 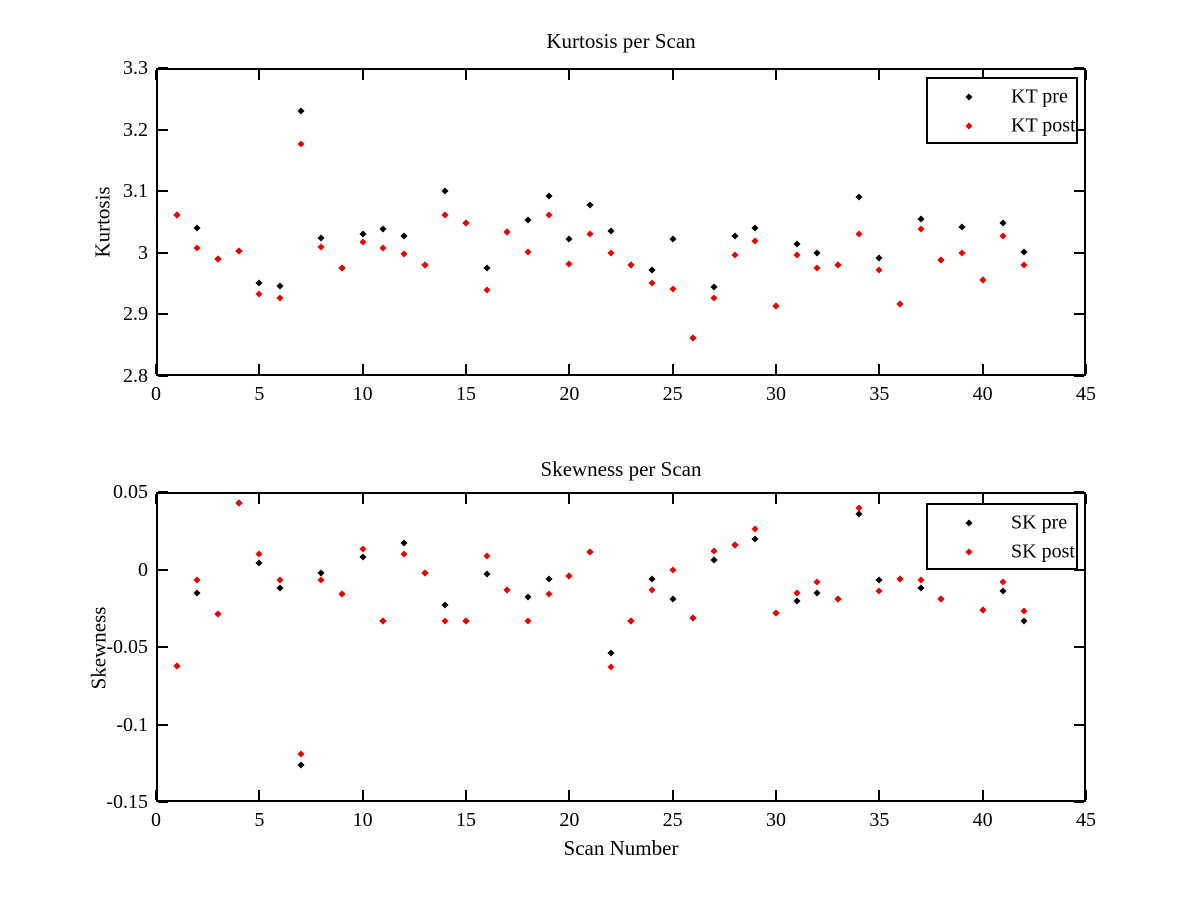 I want to click on kurtosis-legend: KT pre KT post, so click(x=1002, y=110).